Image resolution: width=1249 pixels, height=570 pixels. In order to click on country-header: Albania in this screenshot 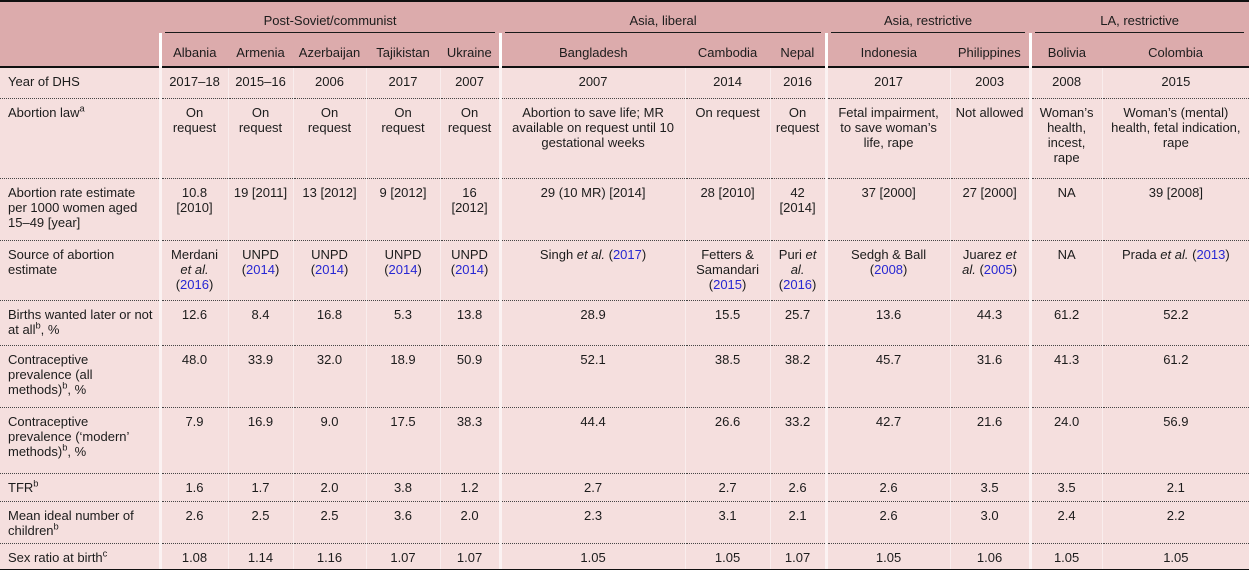, I will do `click(193, 50)`.